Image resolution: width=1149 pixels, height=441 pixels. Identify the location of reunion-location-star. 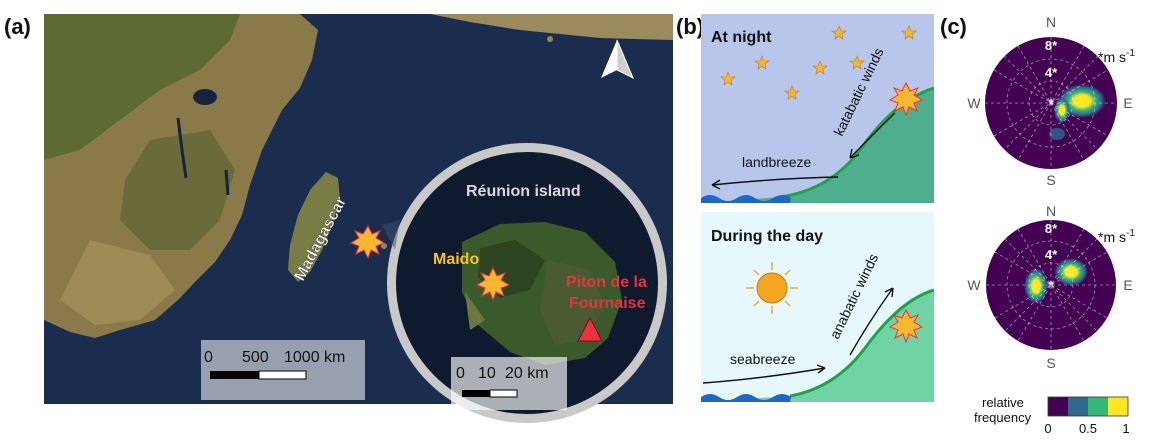
(367, 242).